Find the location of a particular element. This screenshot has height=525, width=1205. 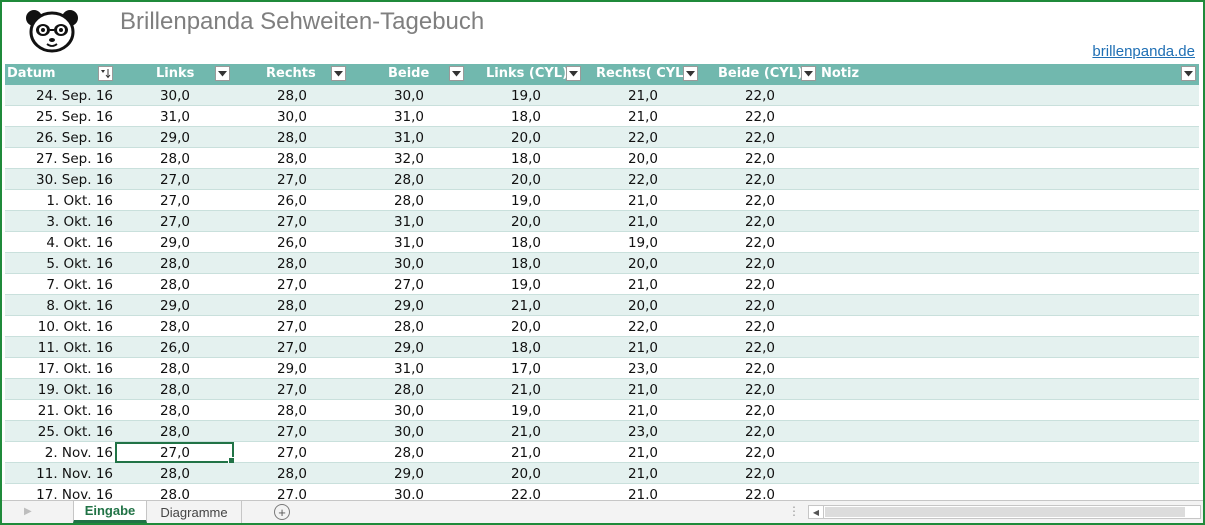

cell-datum: 21. Okt. 16 is located at coordinates (75, 410).